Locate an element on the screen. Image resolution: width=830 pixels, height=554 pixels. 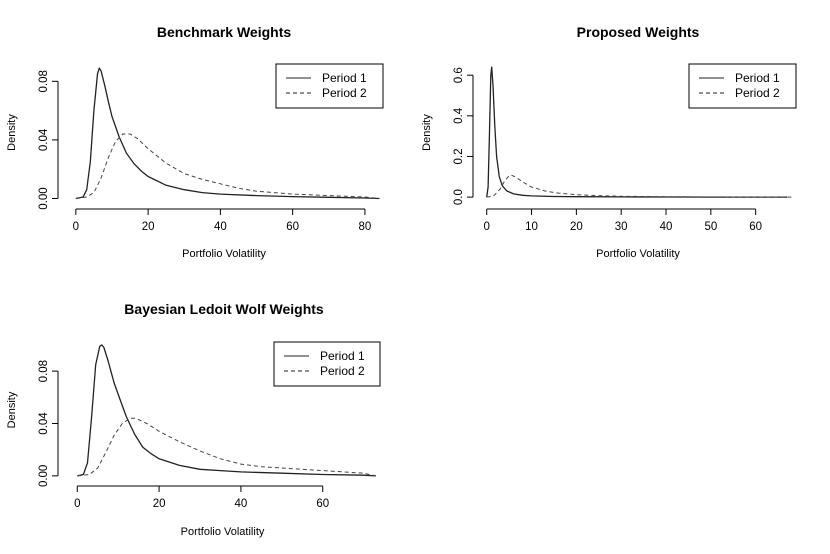
chart-title: Benchmark Weights is located at coordinates (224, 32).